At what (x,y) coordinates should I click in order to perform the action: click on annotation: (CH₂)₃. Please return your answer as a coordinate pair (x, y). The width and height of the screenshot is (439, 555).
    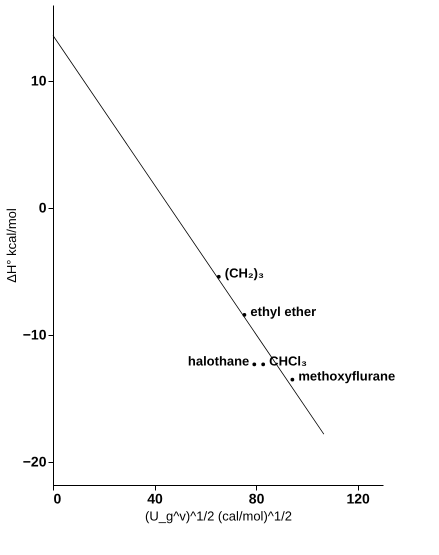
    Looking at the image, I should click on (244, 273).